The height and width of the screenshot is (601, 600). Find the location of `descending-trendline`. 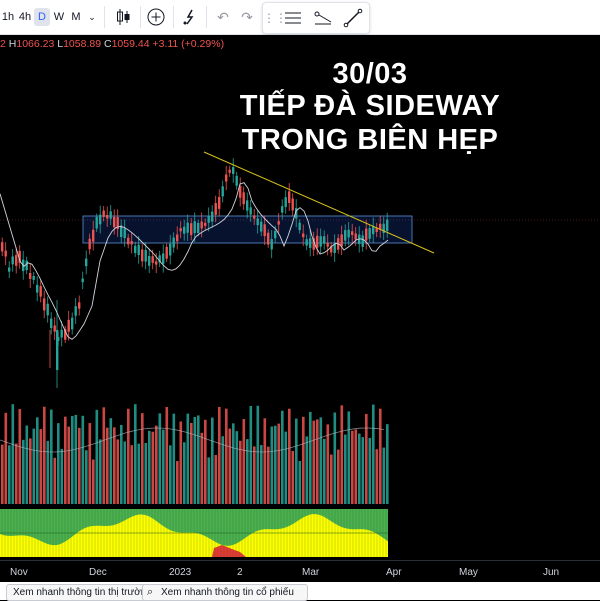

descending-trendline is located at coordinates (319, 202).